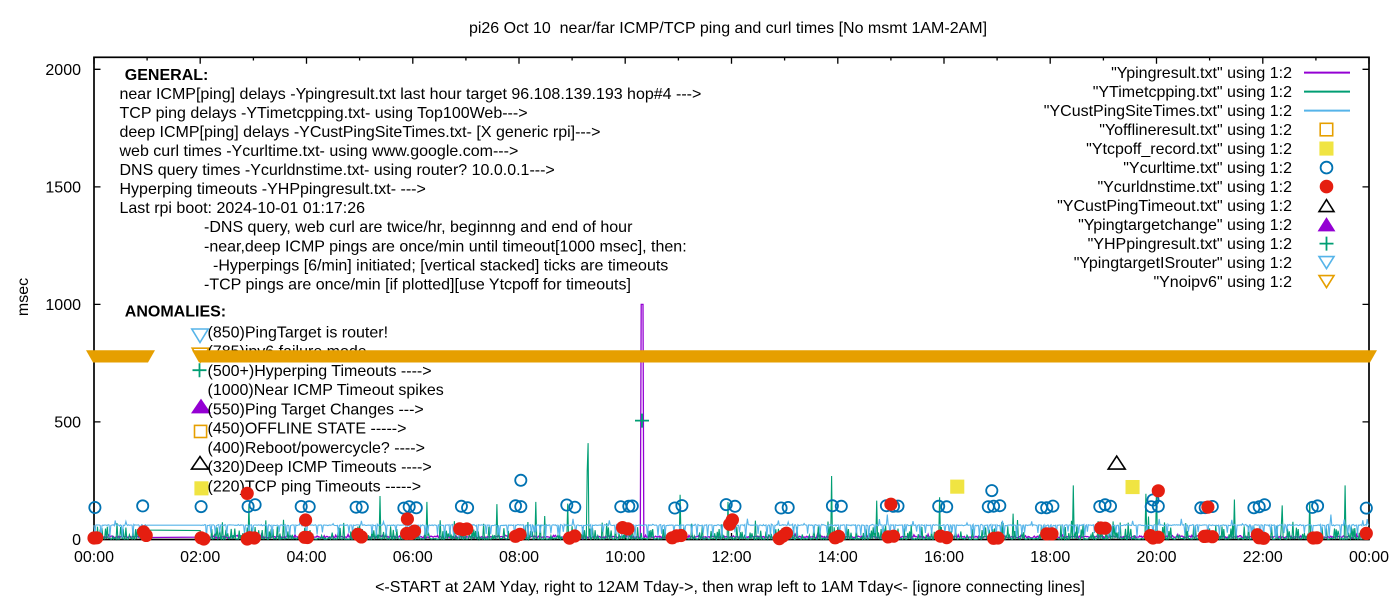 This screenshot has width=1400, height=605. I want to click on svg-text: 1000, so click(63, 305).